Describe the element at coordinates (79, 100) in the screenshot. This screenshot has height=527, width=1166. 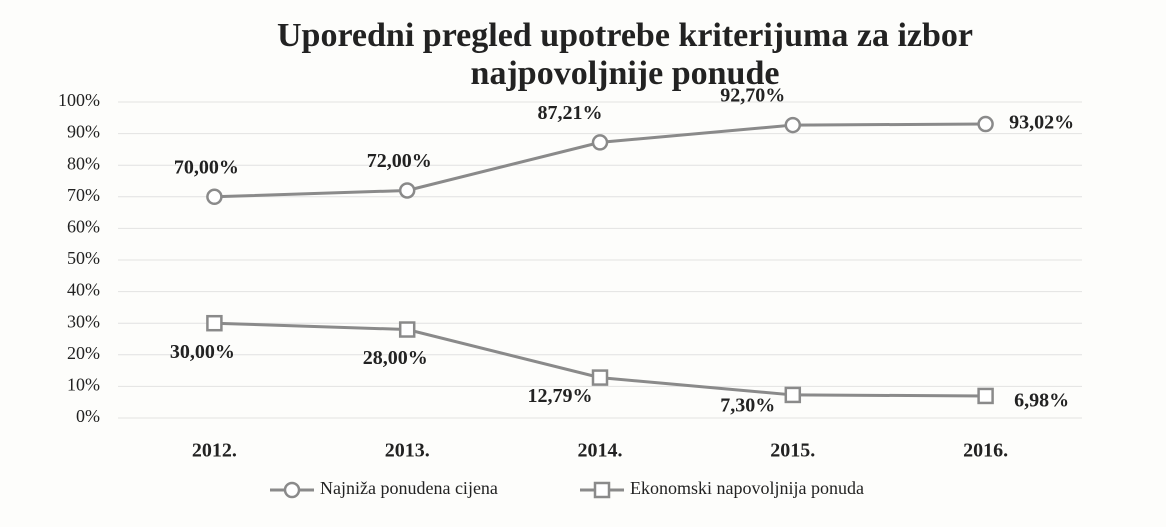
I see `y-tick-label: 100%` at that location.